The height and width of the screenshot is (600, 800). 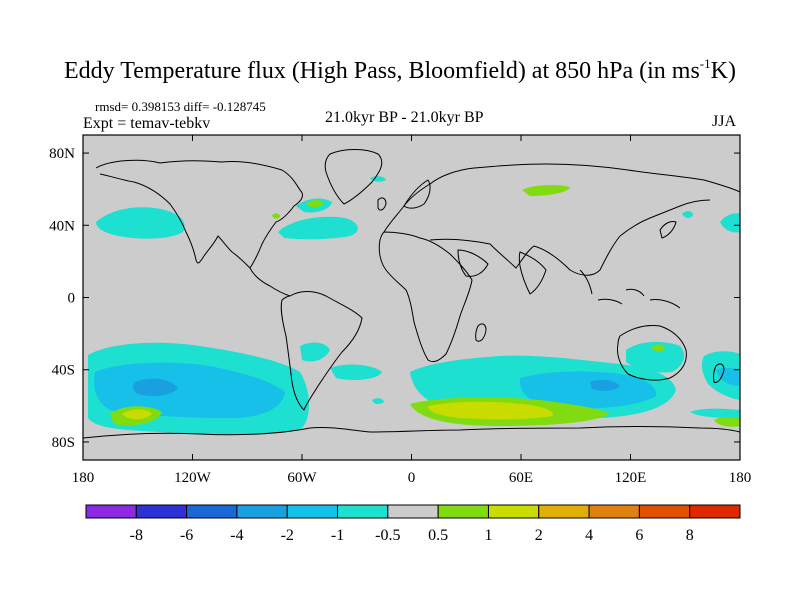 What do you see at coordinates (589, 535) in the screenshot?
I see `colorbar-label: 4` at bounding box center [589, 535].